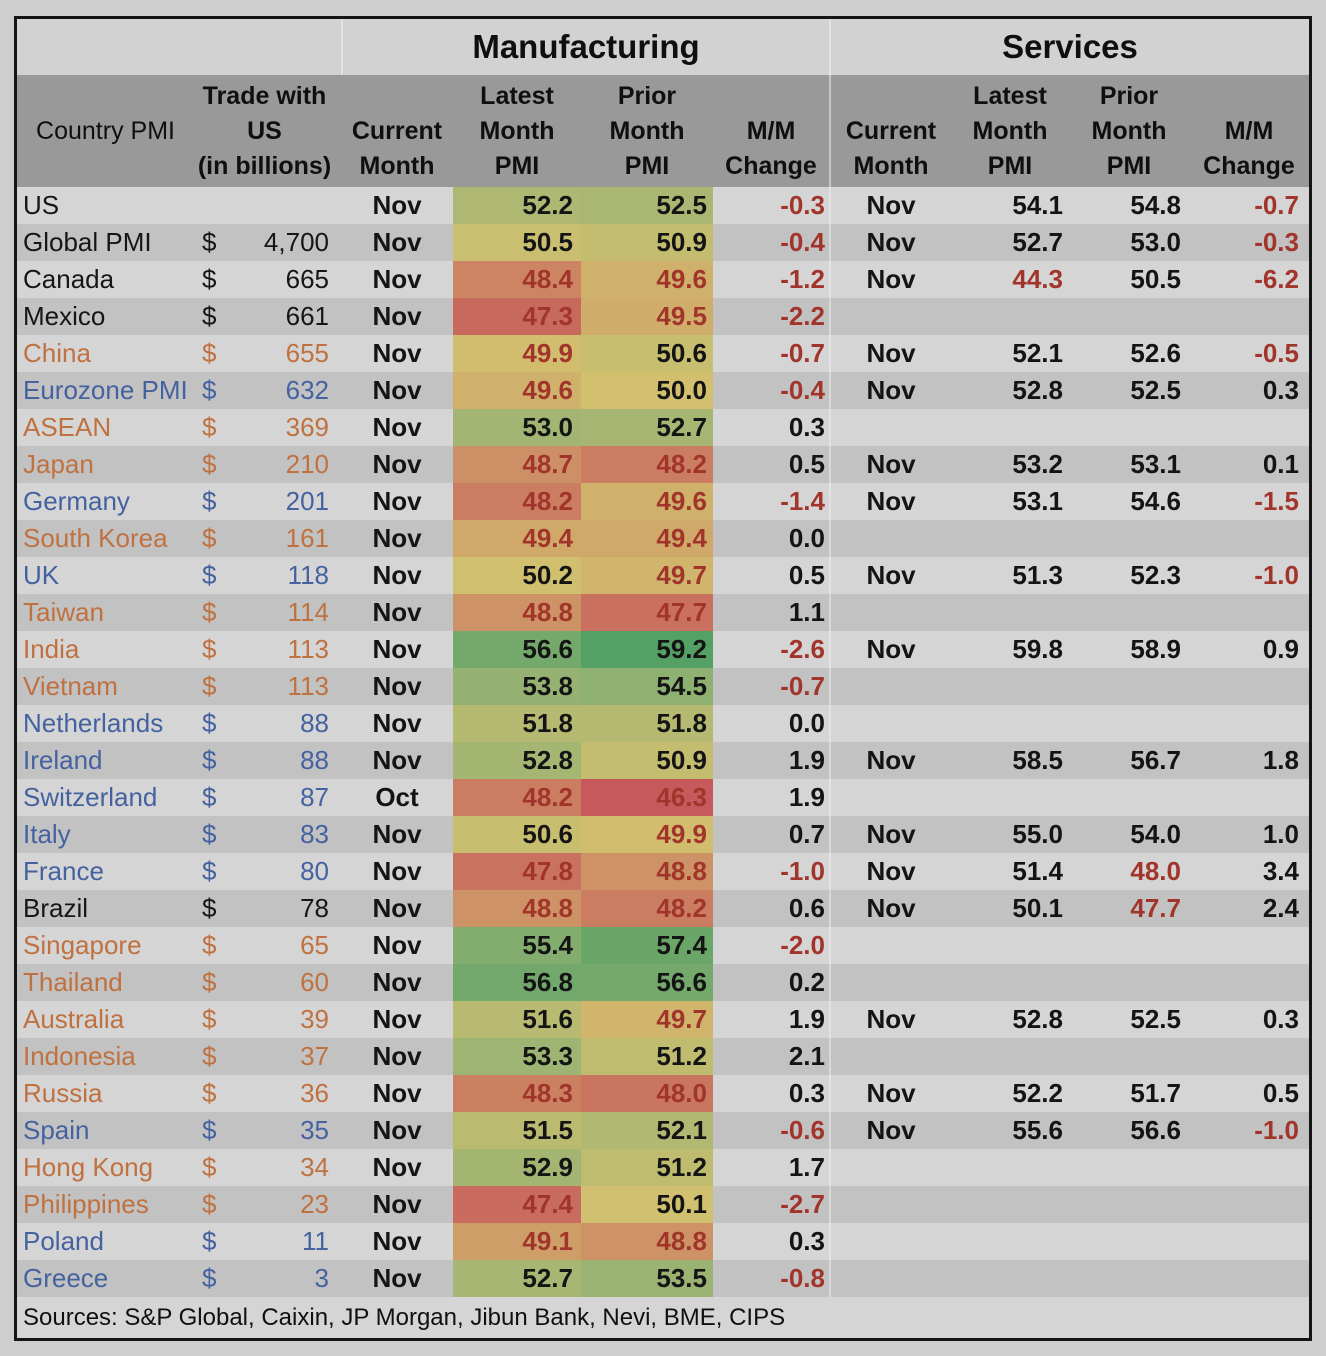 This screenshot has height=1356, width=1326. Describe the element at coordinates (647, 982) in the screenshot. I see `mfg-prior-pmi-cell: 56.6` at that location.